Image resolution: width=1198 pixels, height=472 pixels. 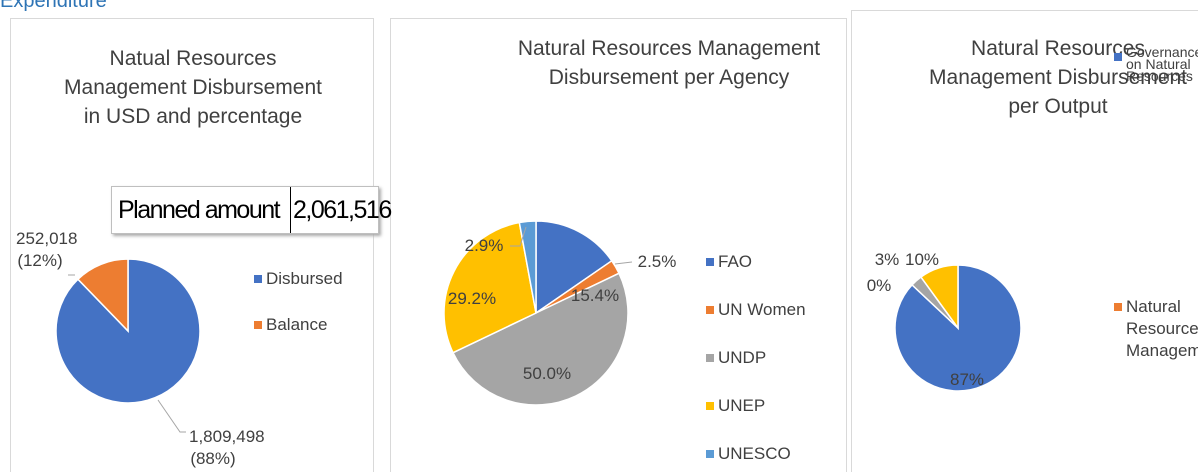 What do you see at coordinates (762, 309) in the screenshot?
I see `legend-entry: UN Women` at bounding box center [762, 309].